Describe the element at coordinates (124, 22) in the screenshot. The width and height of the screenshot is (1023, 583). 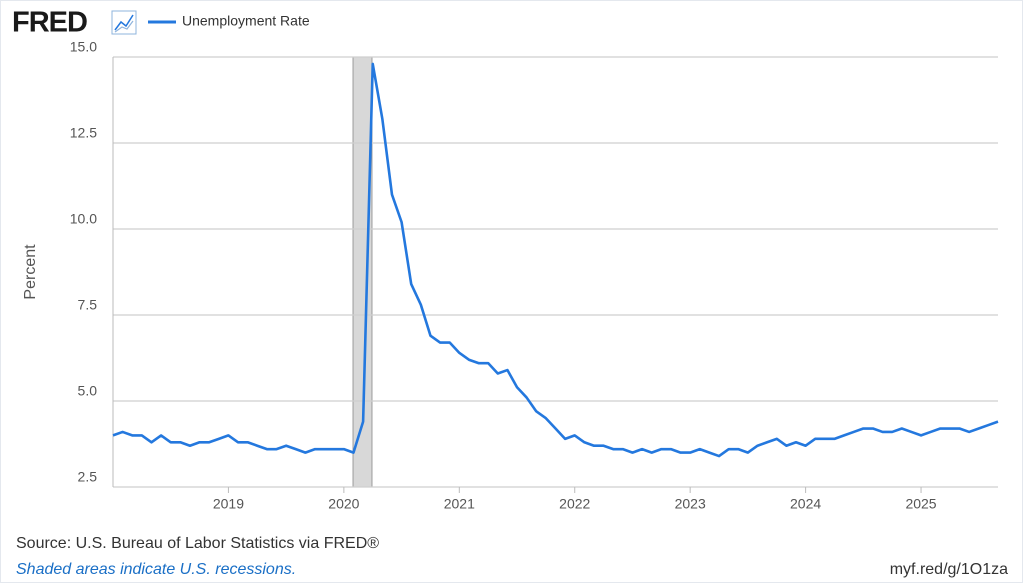
I see `logo-icon` at that location.